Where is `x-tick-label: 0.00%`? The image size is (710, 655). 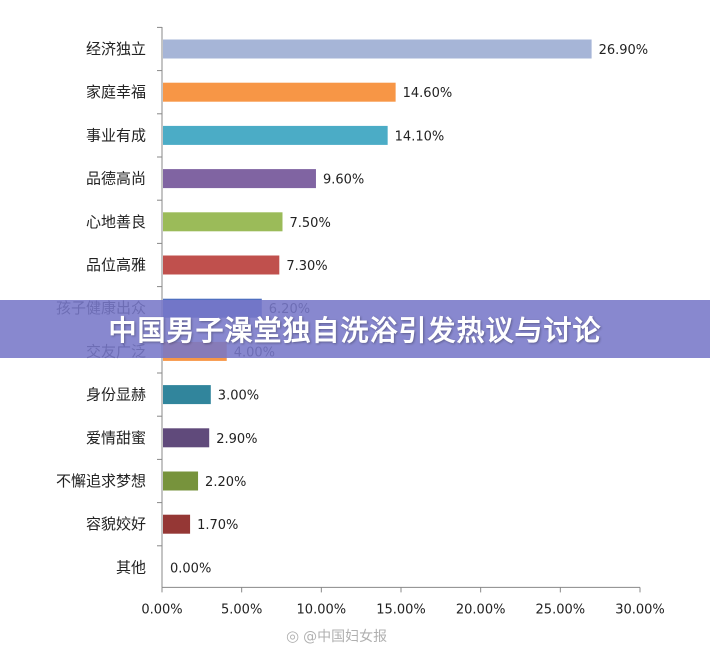
x-tick-label: 0.00% is located at coordinates (161, 609).